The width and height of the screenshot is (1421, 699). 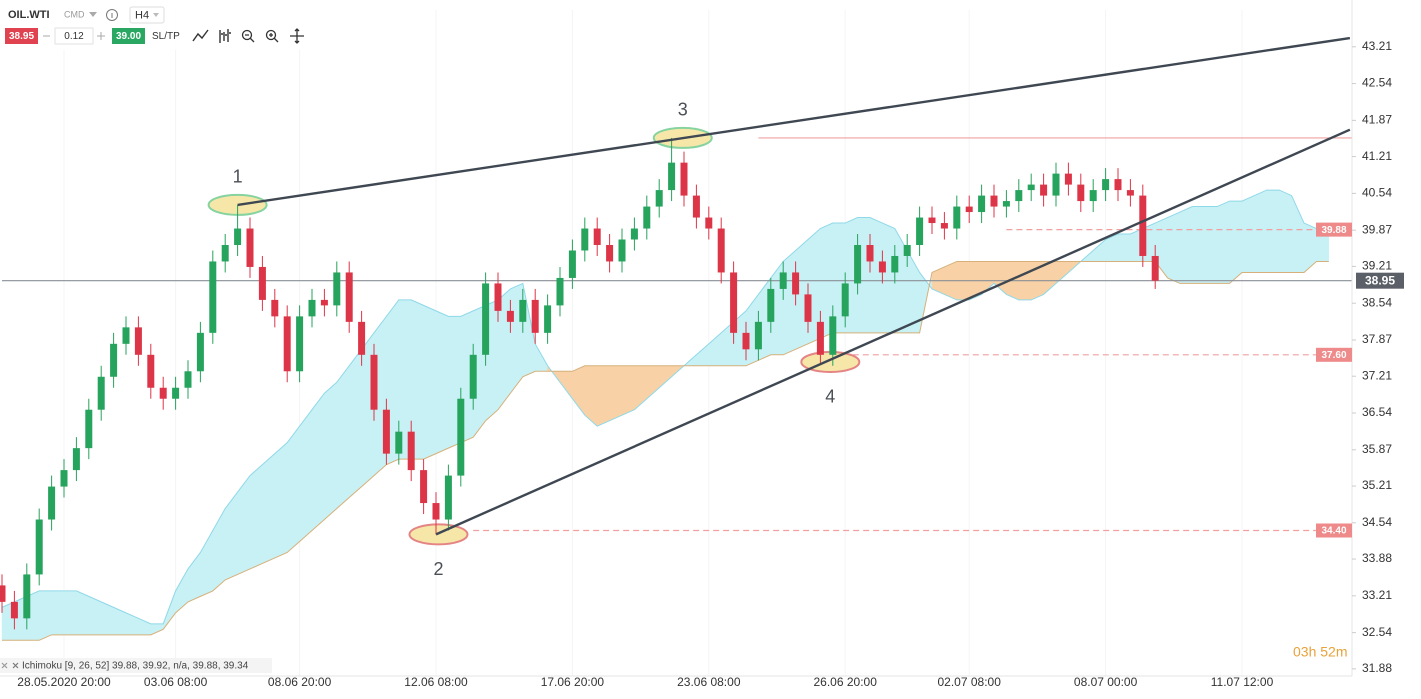 I want to click on y-tick-label: 32.54, so click(x=1377, y=632).